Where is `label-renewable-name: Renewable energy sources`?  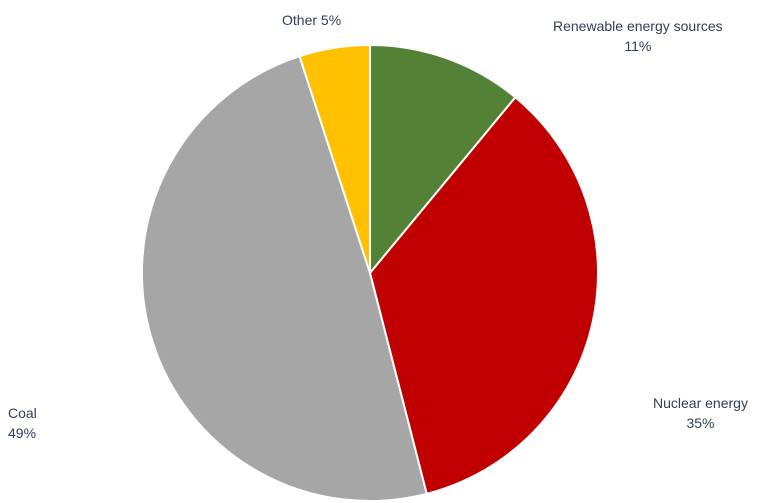 label-renewable-name: Renewable energy sources is located at coordinates (638, 26).